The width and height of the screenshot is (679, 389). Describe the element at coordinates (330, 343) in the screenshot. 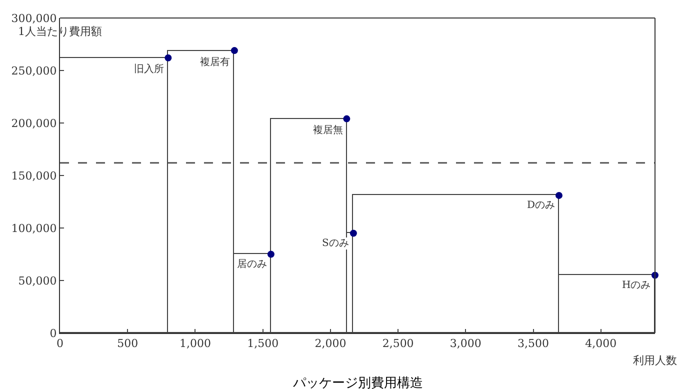

I see `x-tick-label: 2,000` at that location.